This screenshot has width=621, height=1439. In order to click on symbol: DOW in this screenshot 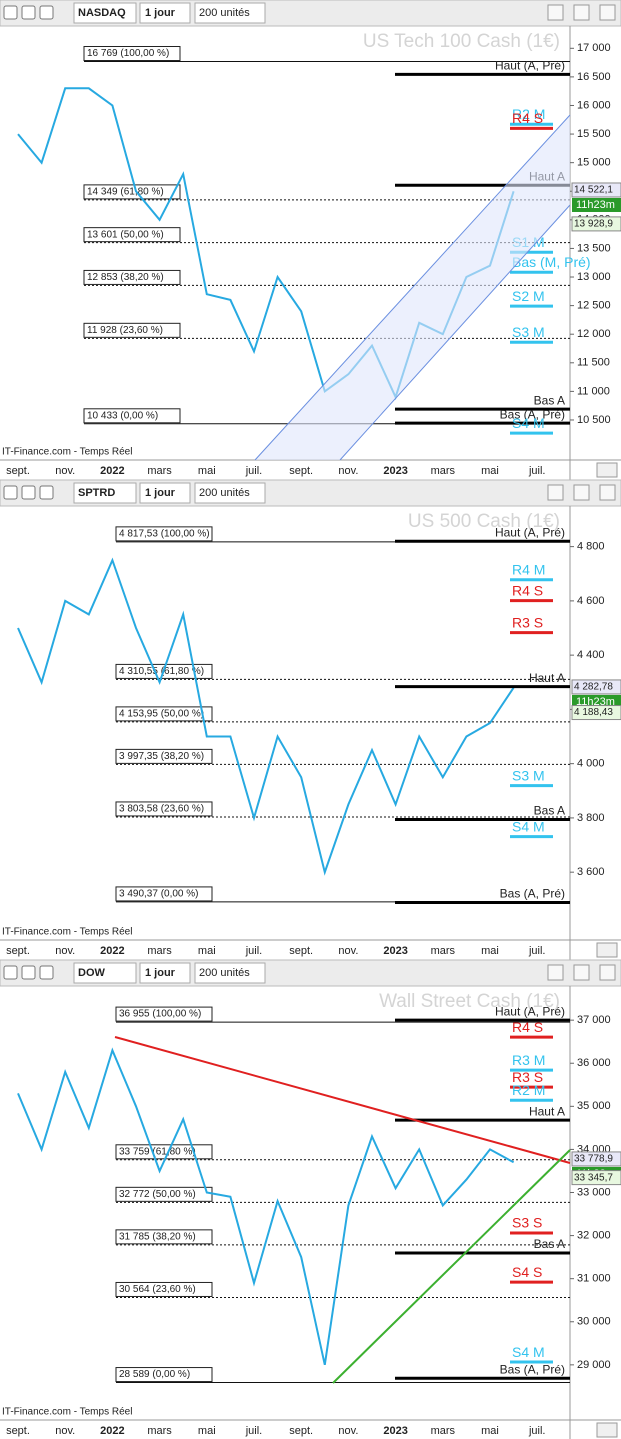, I will do `click(92, 973)`.